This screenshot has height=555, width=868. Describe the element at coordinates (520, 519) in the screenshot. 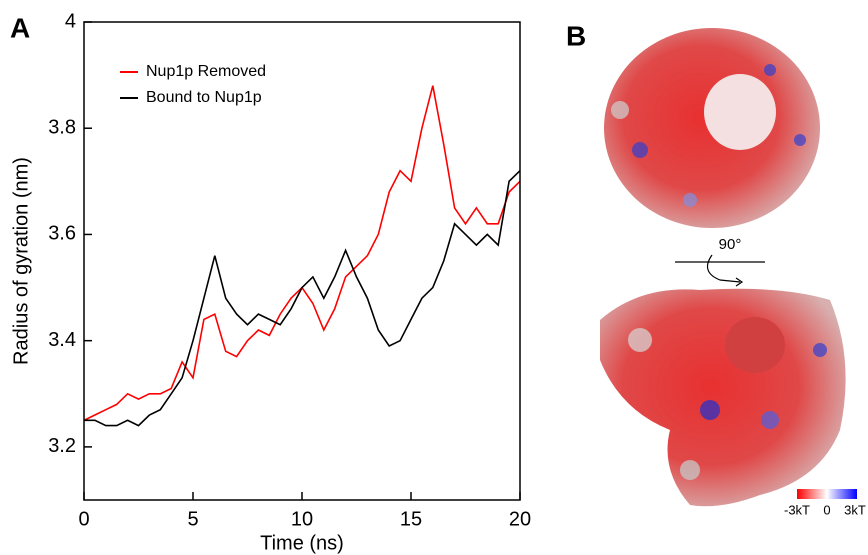

I see `x-tick-label: 20` at that location.